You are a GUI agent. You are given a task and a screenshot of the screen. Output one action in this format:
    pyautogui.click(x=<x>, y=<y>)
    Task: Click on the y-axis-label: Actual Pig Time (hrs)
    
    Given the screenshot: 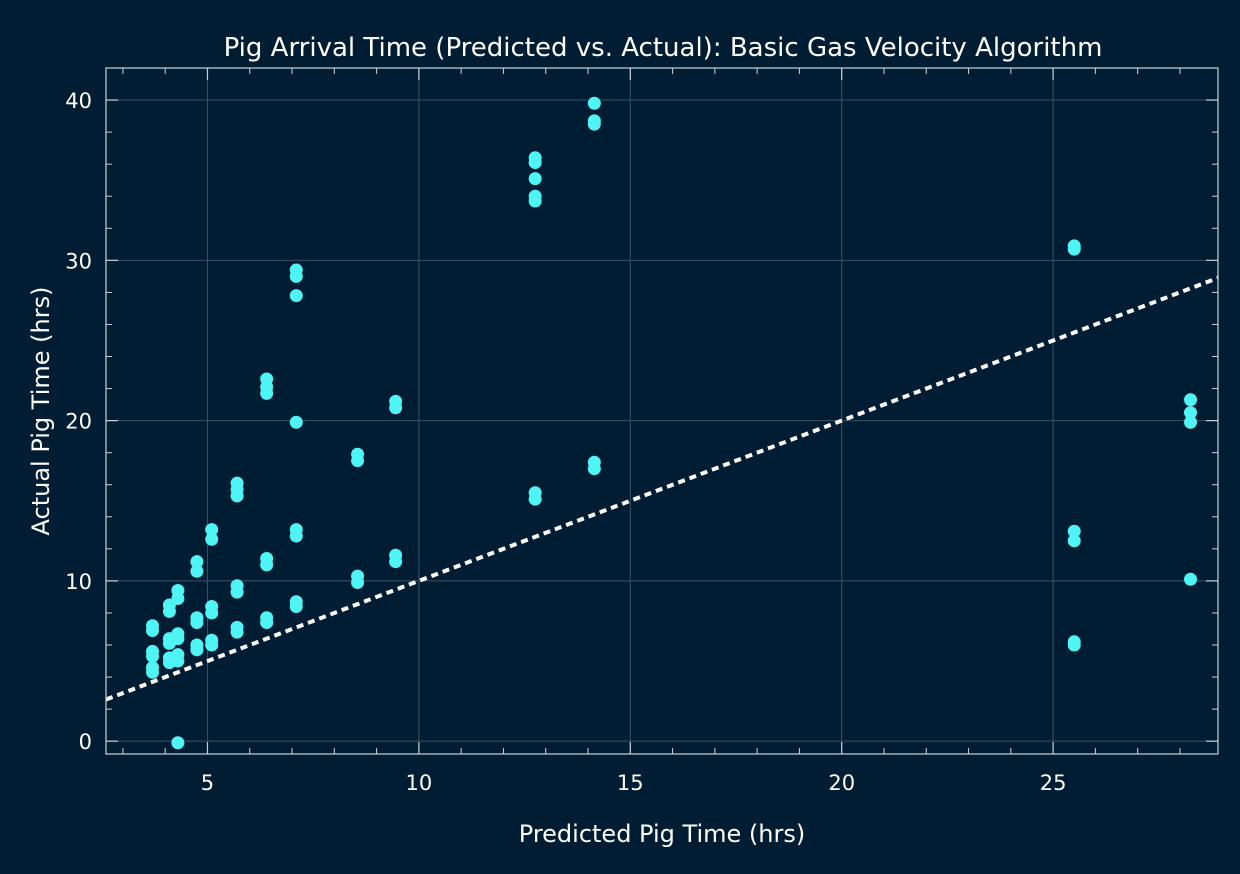 What is the action you would take?
    pyautogui.click(x=41, y=411)
    